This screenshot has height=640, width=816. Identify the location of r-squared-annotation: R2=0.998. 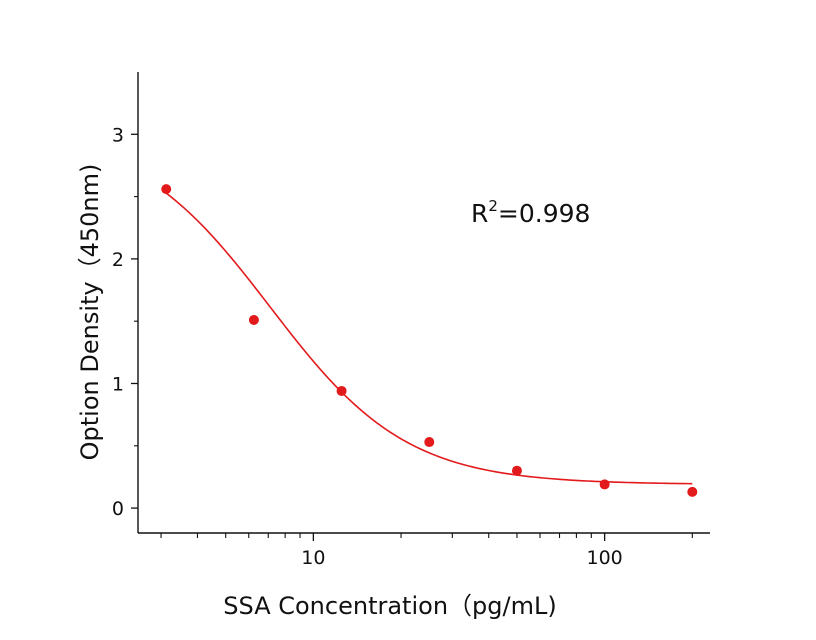
(530, 212).